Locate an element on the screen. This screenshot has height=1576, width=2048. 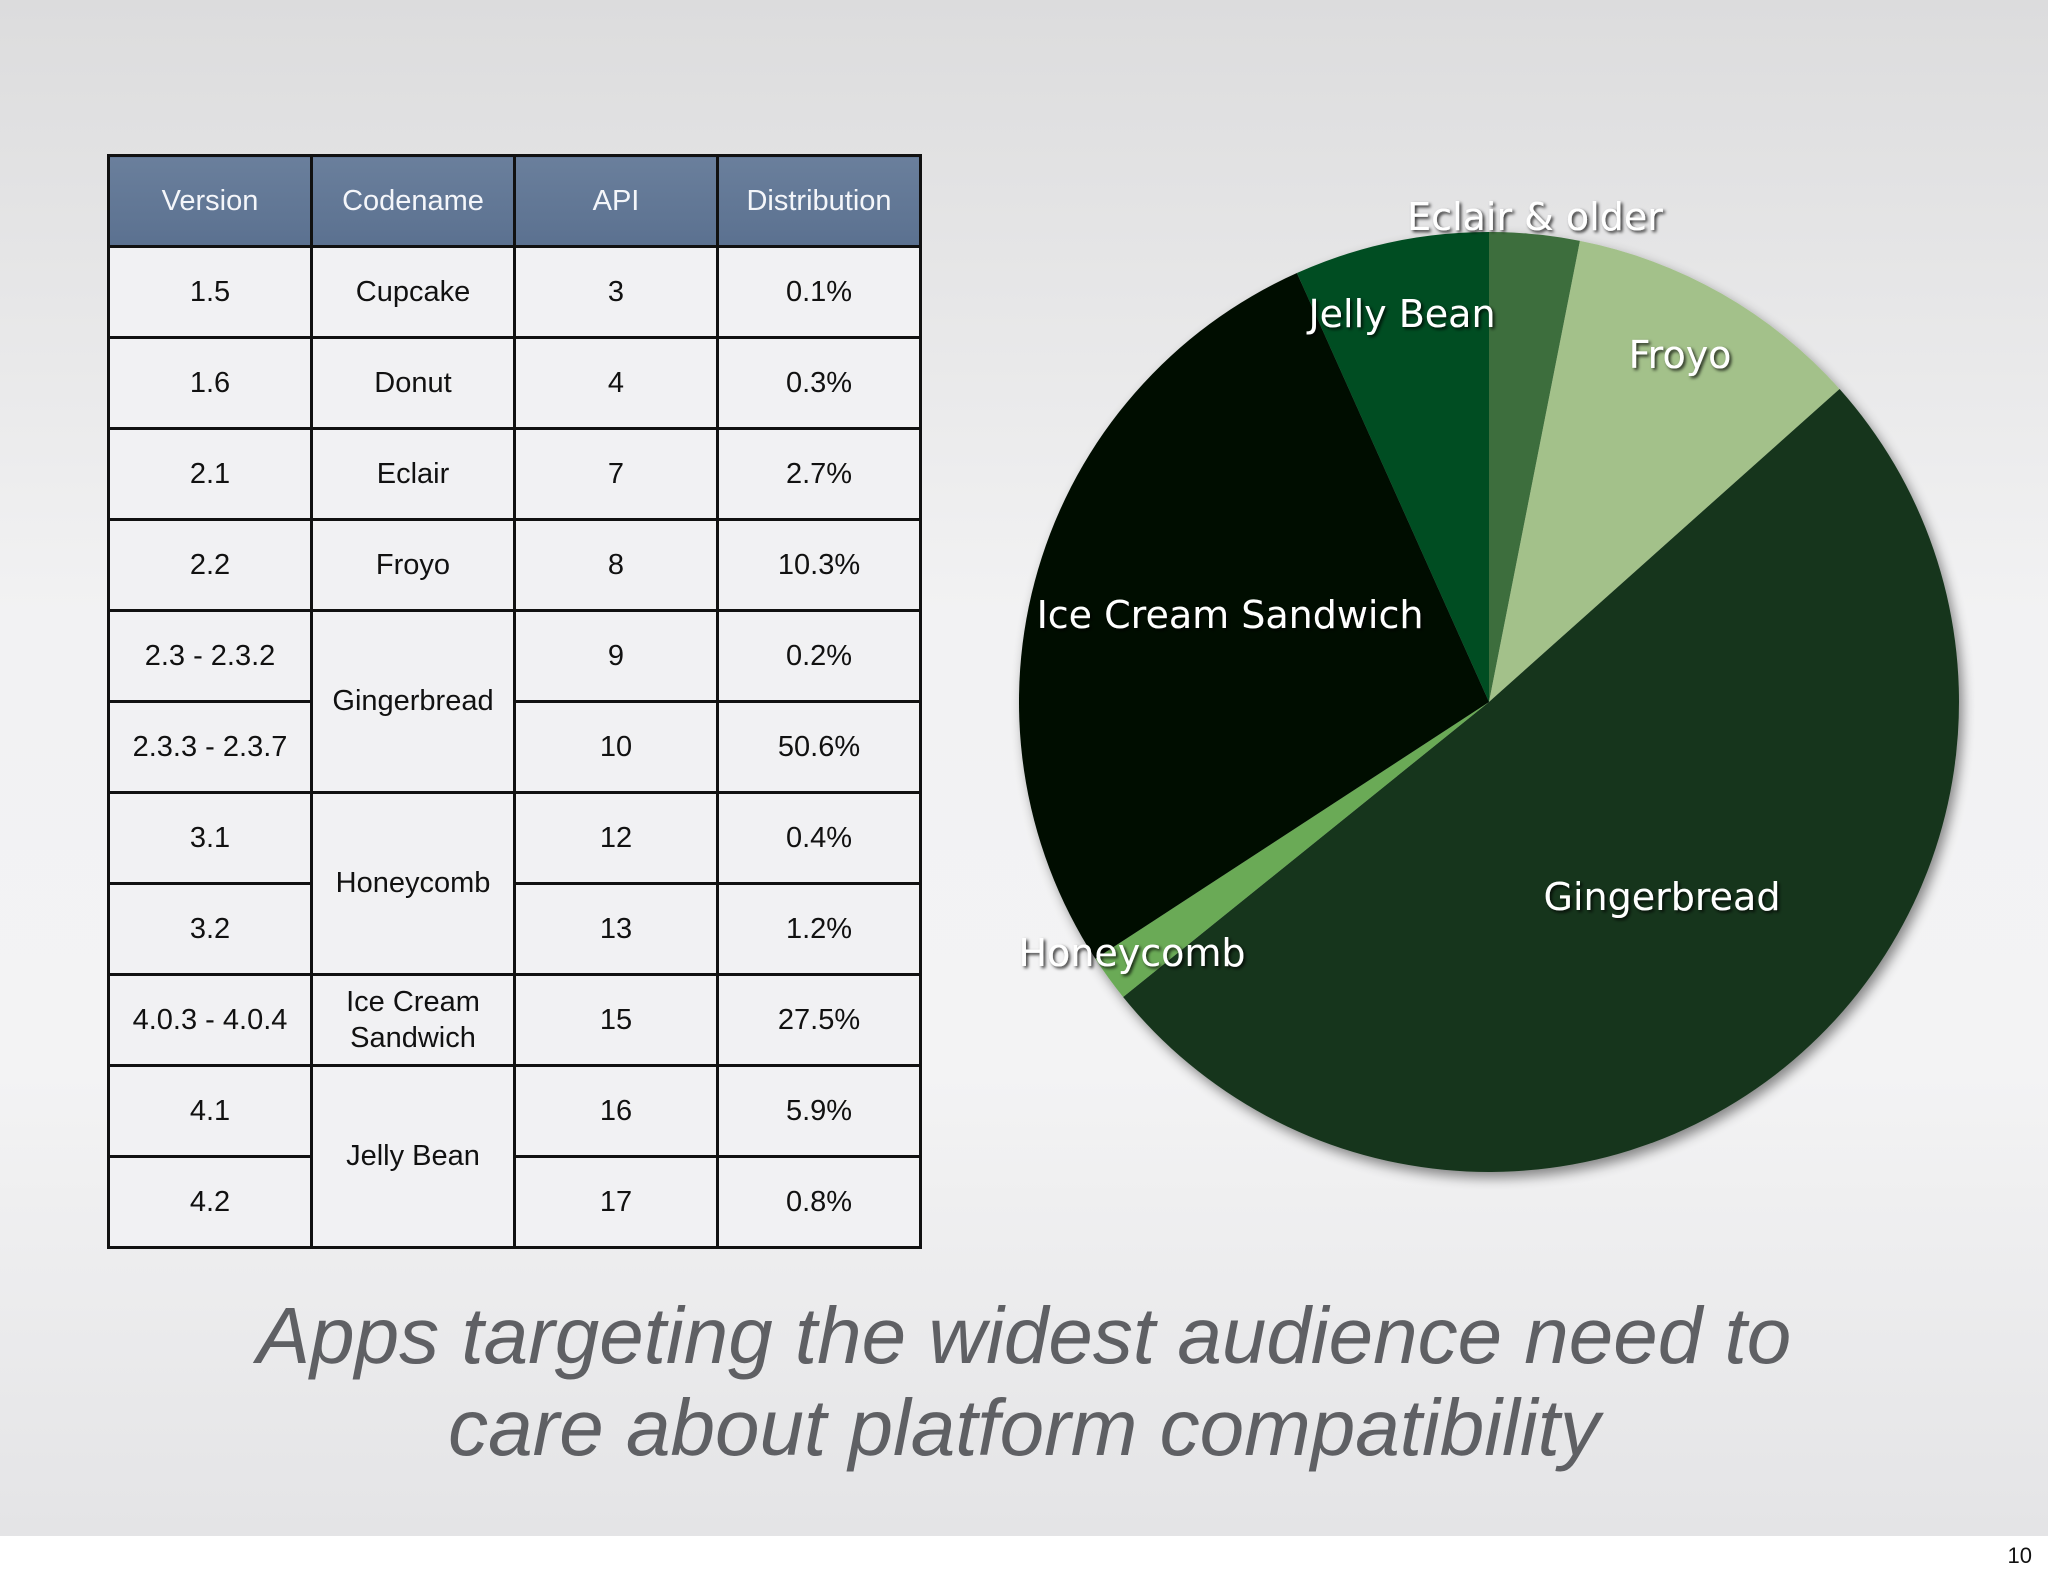
table-row: 4.1 Jelly Bean 16 5.9% is located at coordinates (514, 1156).